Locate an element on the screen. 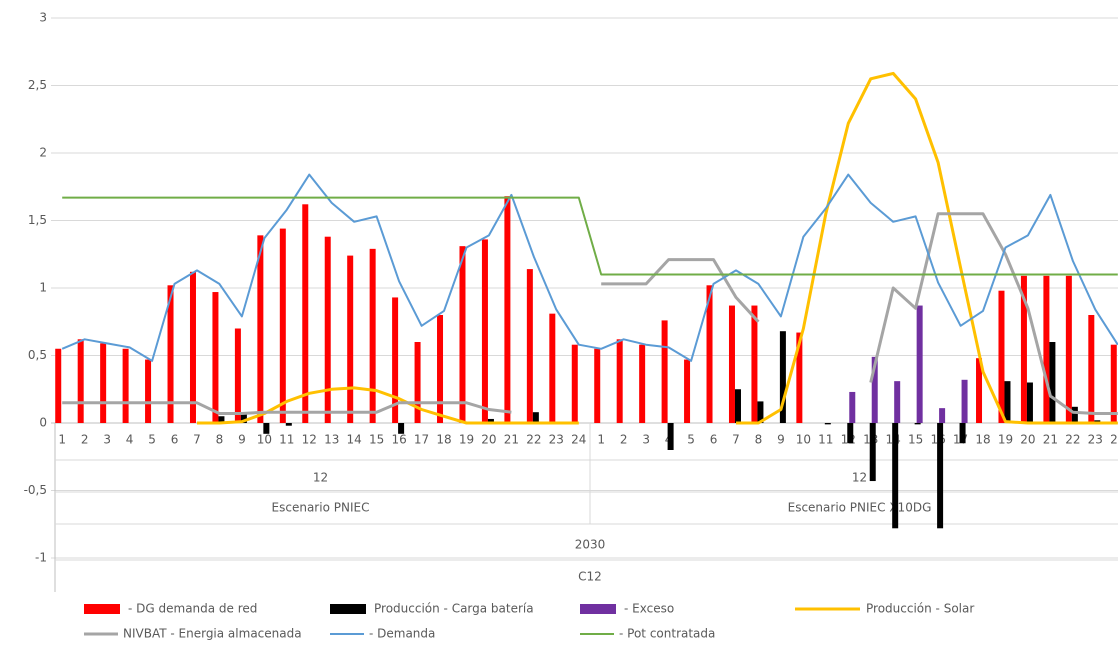 This screenshot has width=1118, height=649. x-tick-label: 2 is located at coordinates (624, 440).